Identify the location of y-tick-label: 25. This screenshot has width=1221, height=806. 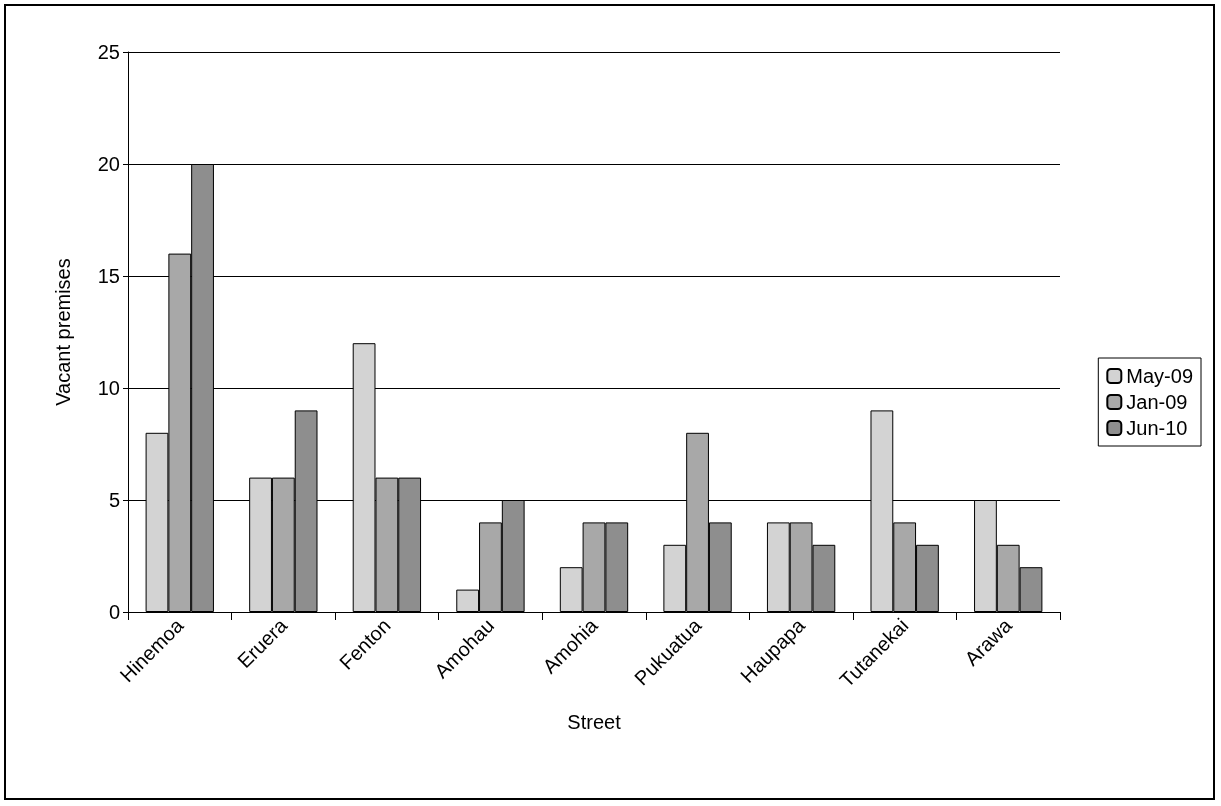
(108, 52).